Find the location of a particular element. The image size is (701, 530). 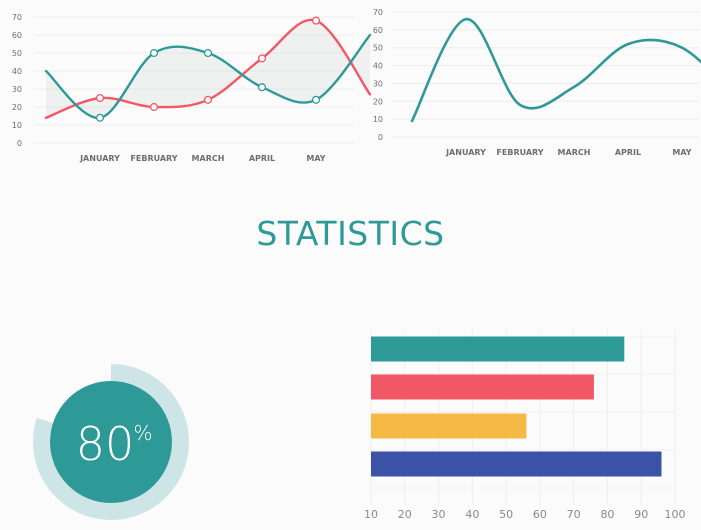

x-tick-label: 10 is located at coordinates (371, 514).